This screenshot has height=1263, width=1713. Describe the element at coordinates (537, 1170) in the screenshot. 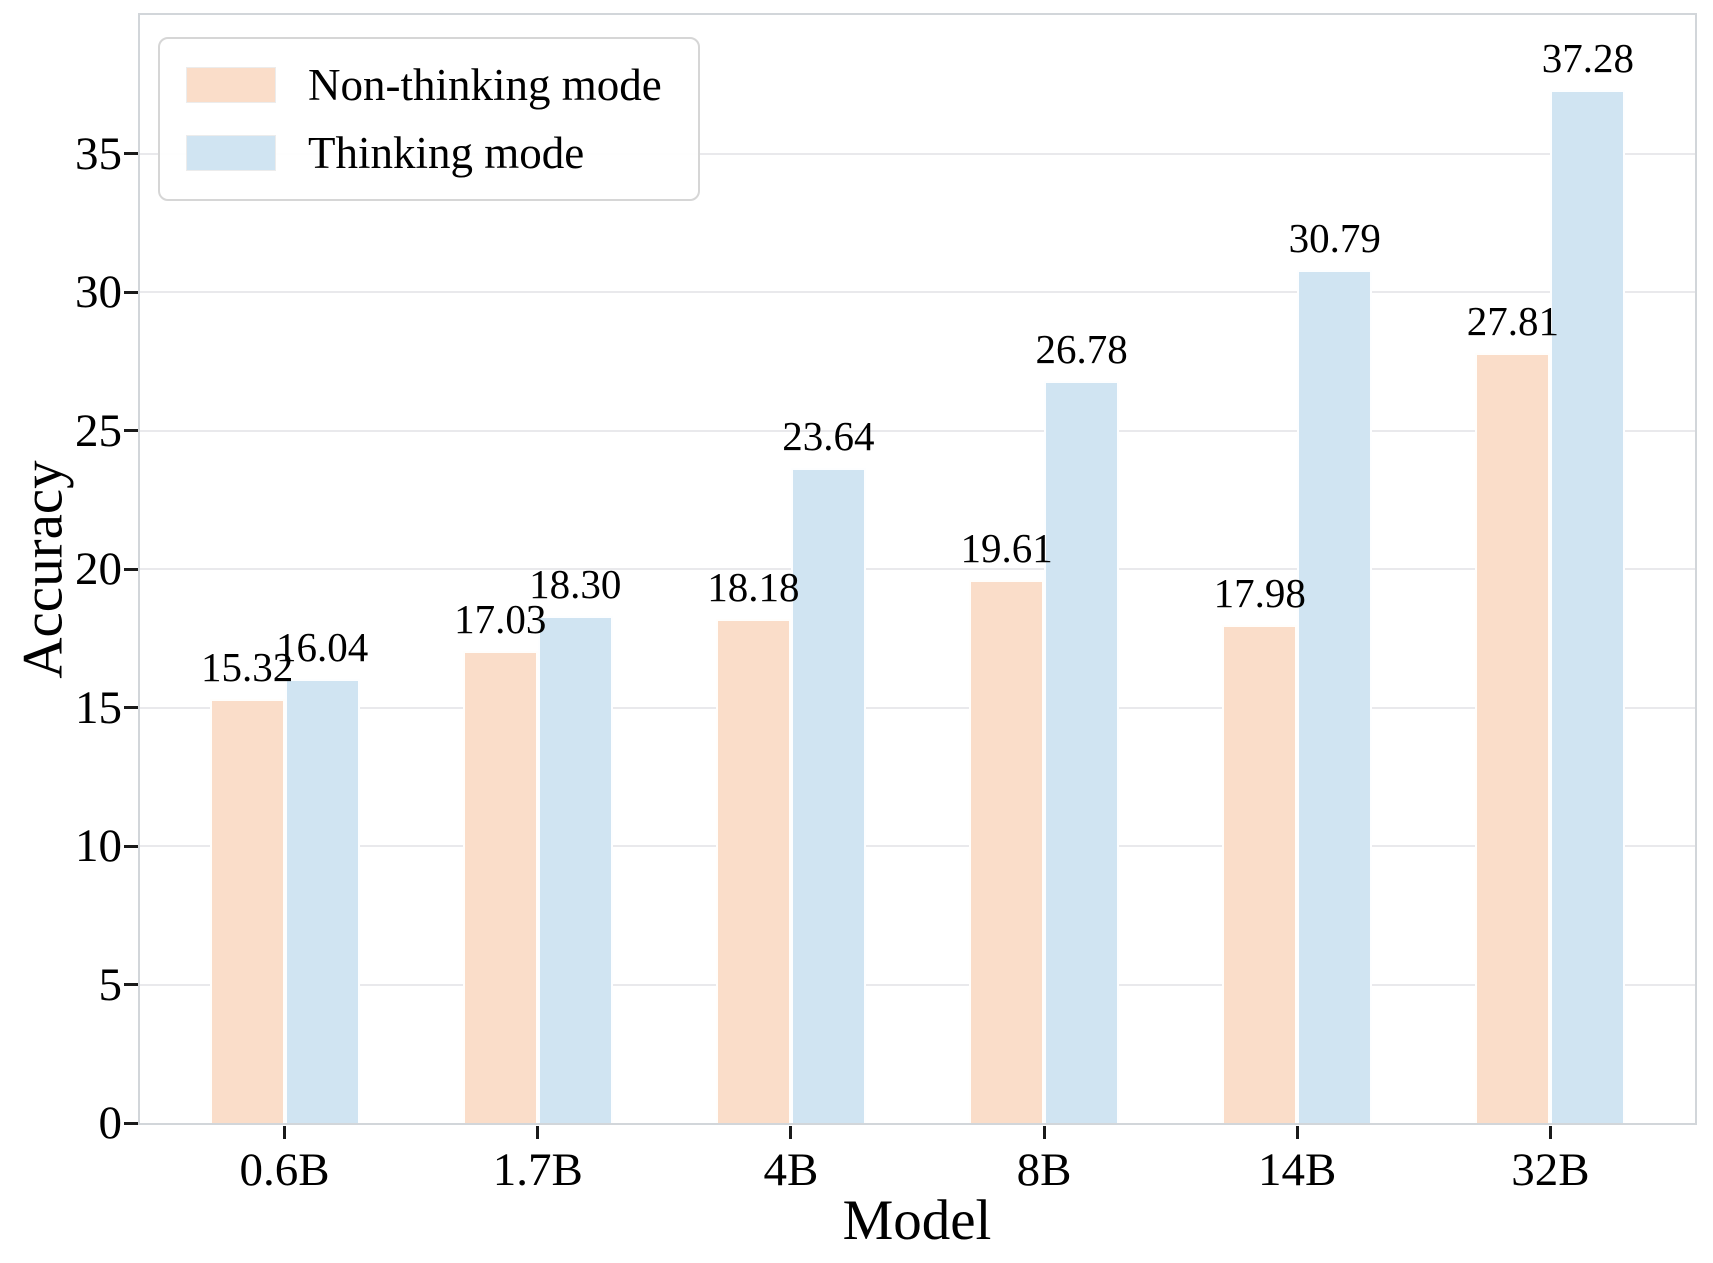

I see `x-tick-label-1-7b: 1.7B` at that location.